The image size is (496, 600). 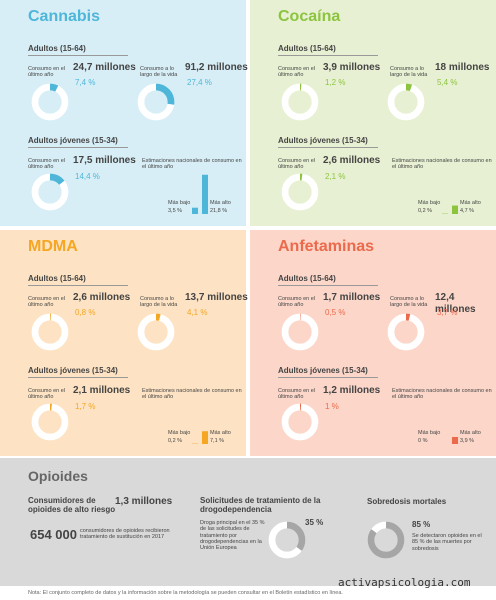 What do you see at coordinates (53, 534) in the screenshot?
I see `value: 654 000` at bounding box center [53, 534].